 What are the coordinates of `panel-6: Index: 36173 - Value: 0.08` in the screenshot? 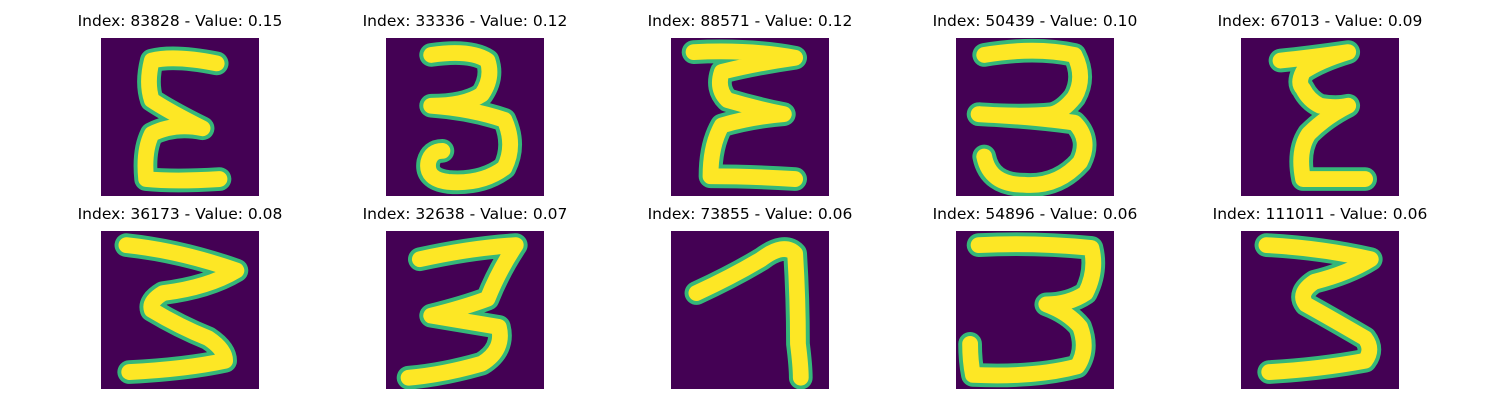 It's located at (180, 298).